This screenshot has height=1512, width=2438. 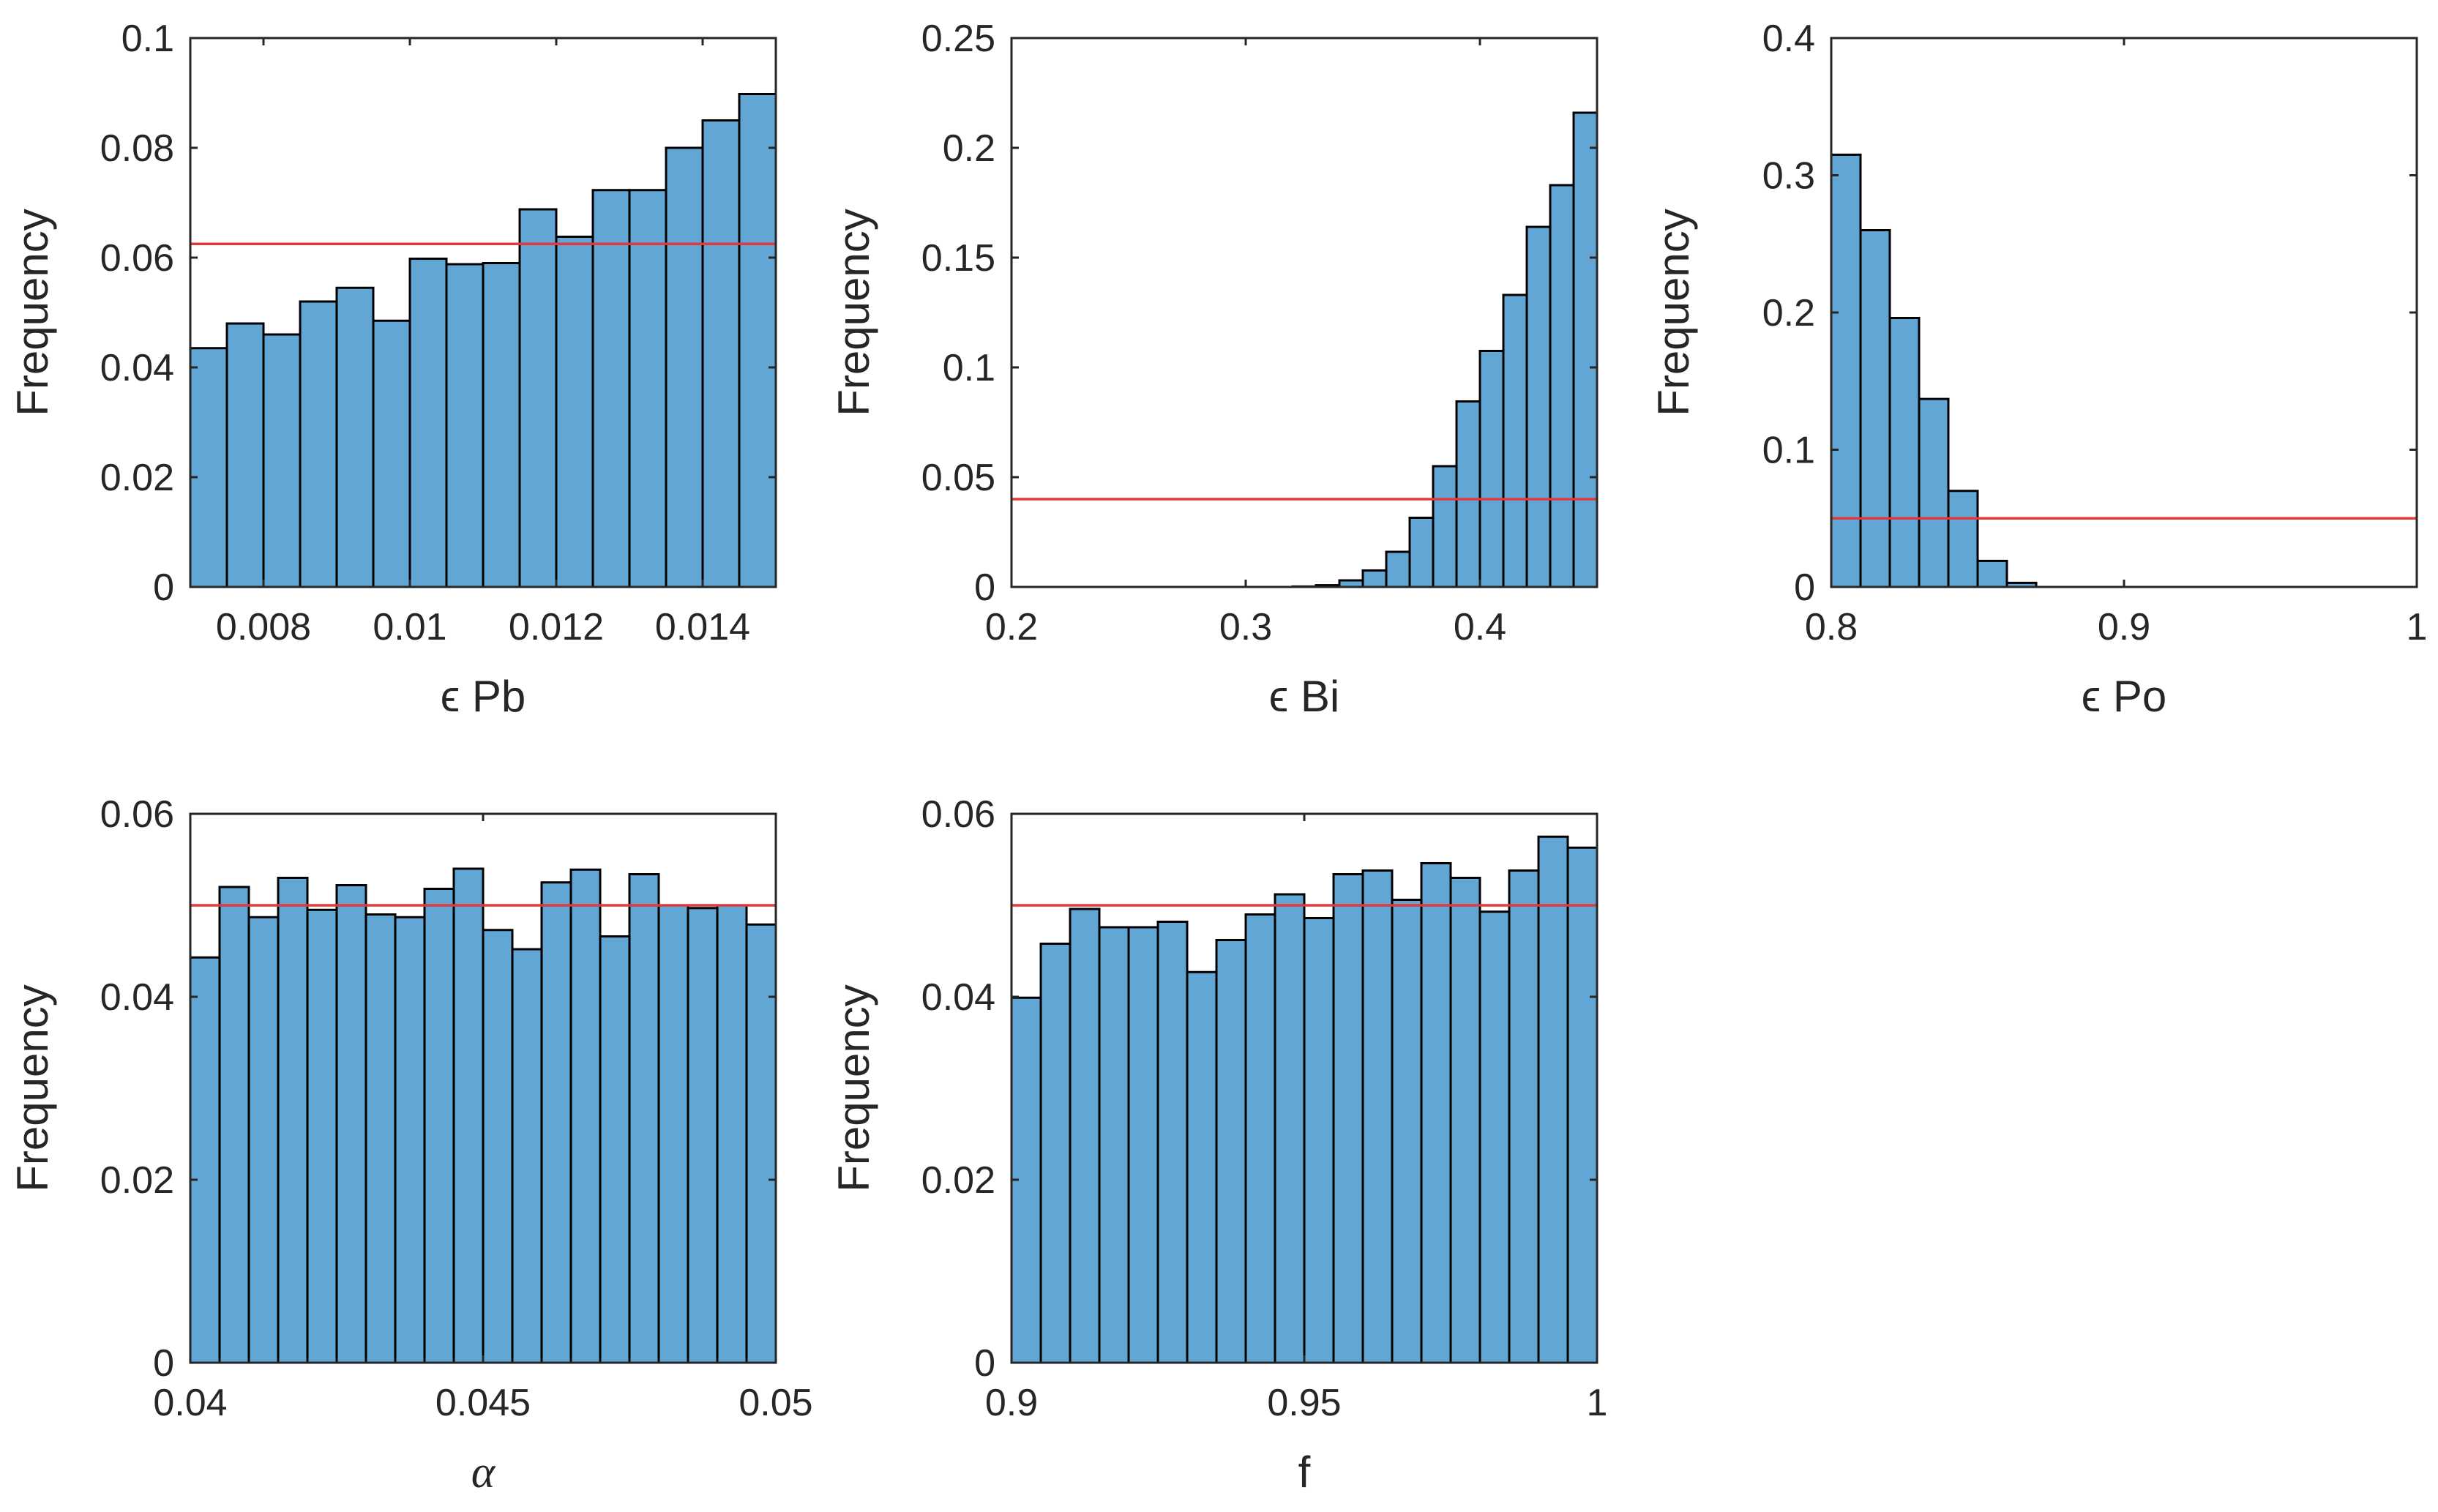 What do you see at coordinates (1012, 627) in the screenshot?
I see `x-tick-label: 0.2` at bounding box center [1012, 627].